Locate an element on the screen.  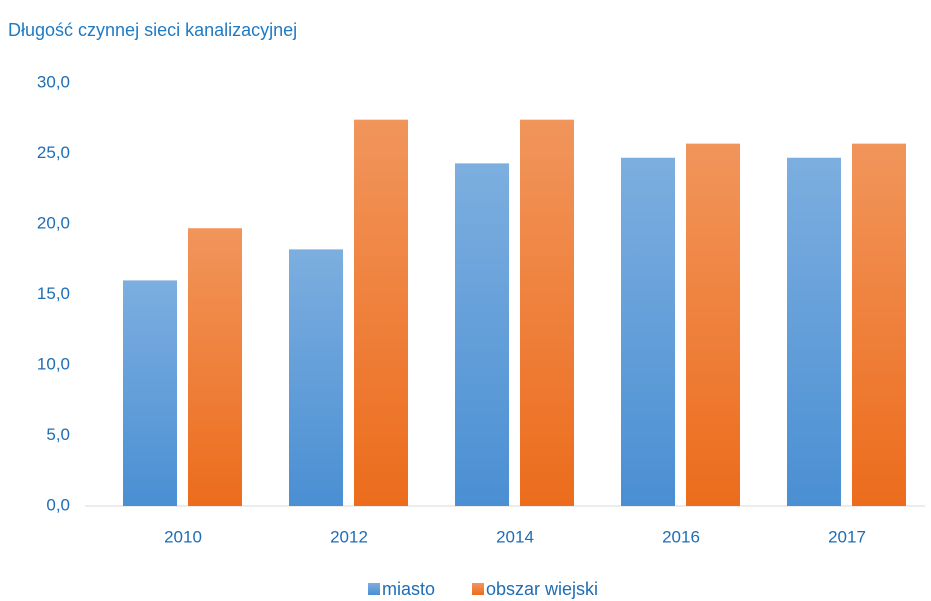
x-tick-label: 2014 is located at coordinates (515, 536).